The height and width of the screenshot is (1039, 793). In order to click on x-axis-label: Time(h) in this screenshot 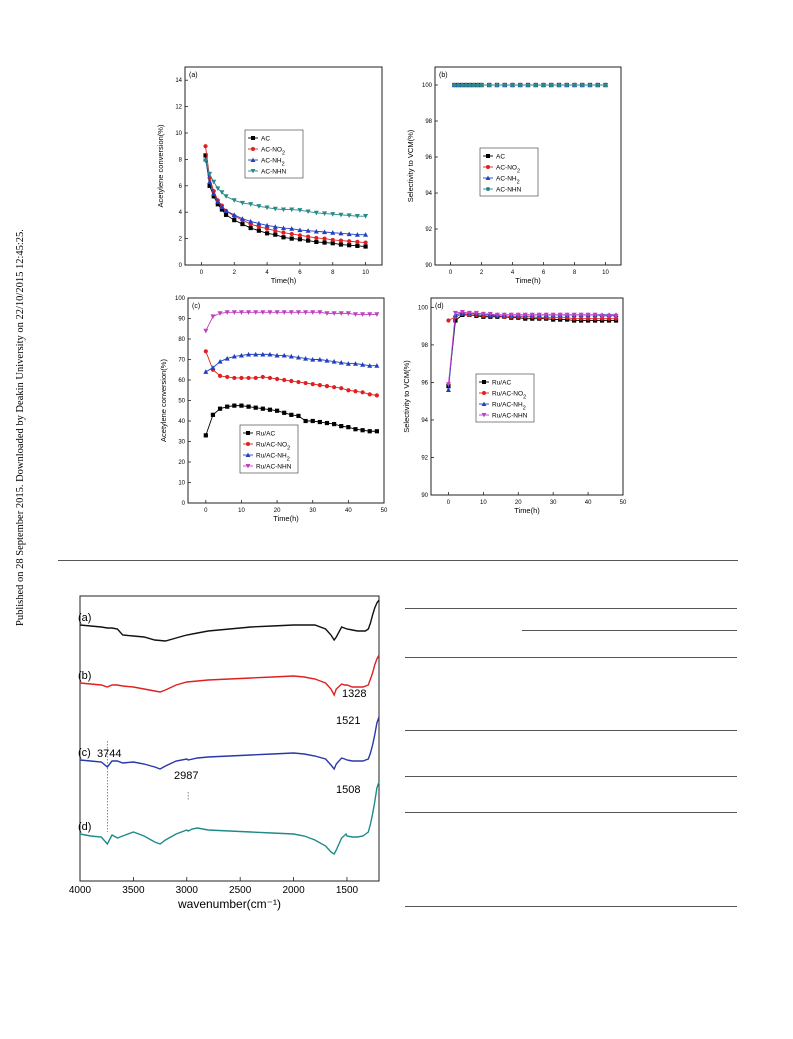, I will do `click(527, 510)`.